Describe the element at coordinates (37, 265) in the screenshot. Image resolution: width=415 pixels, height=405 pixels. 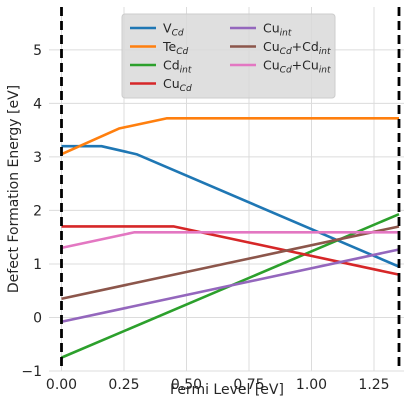
I see `y-tick-label: 1` at that location.